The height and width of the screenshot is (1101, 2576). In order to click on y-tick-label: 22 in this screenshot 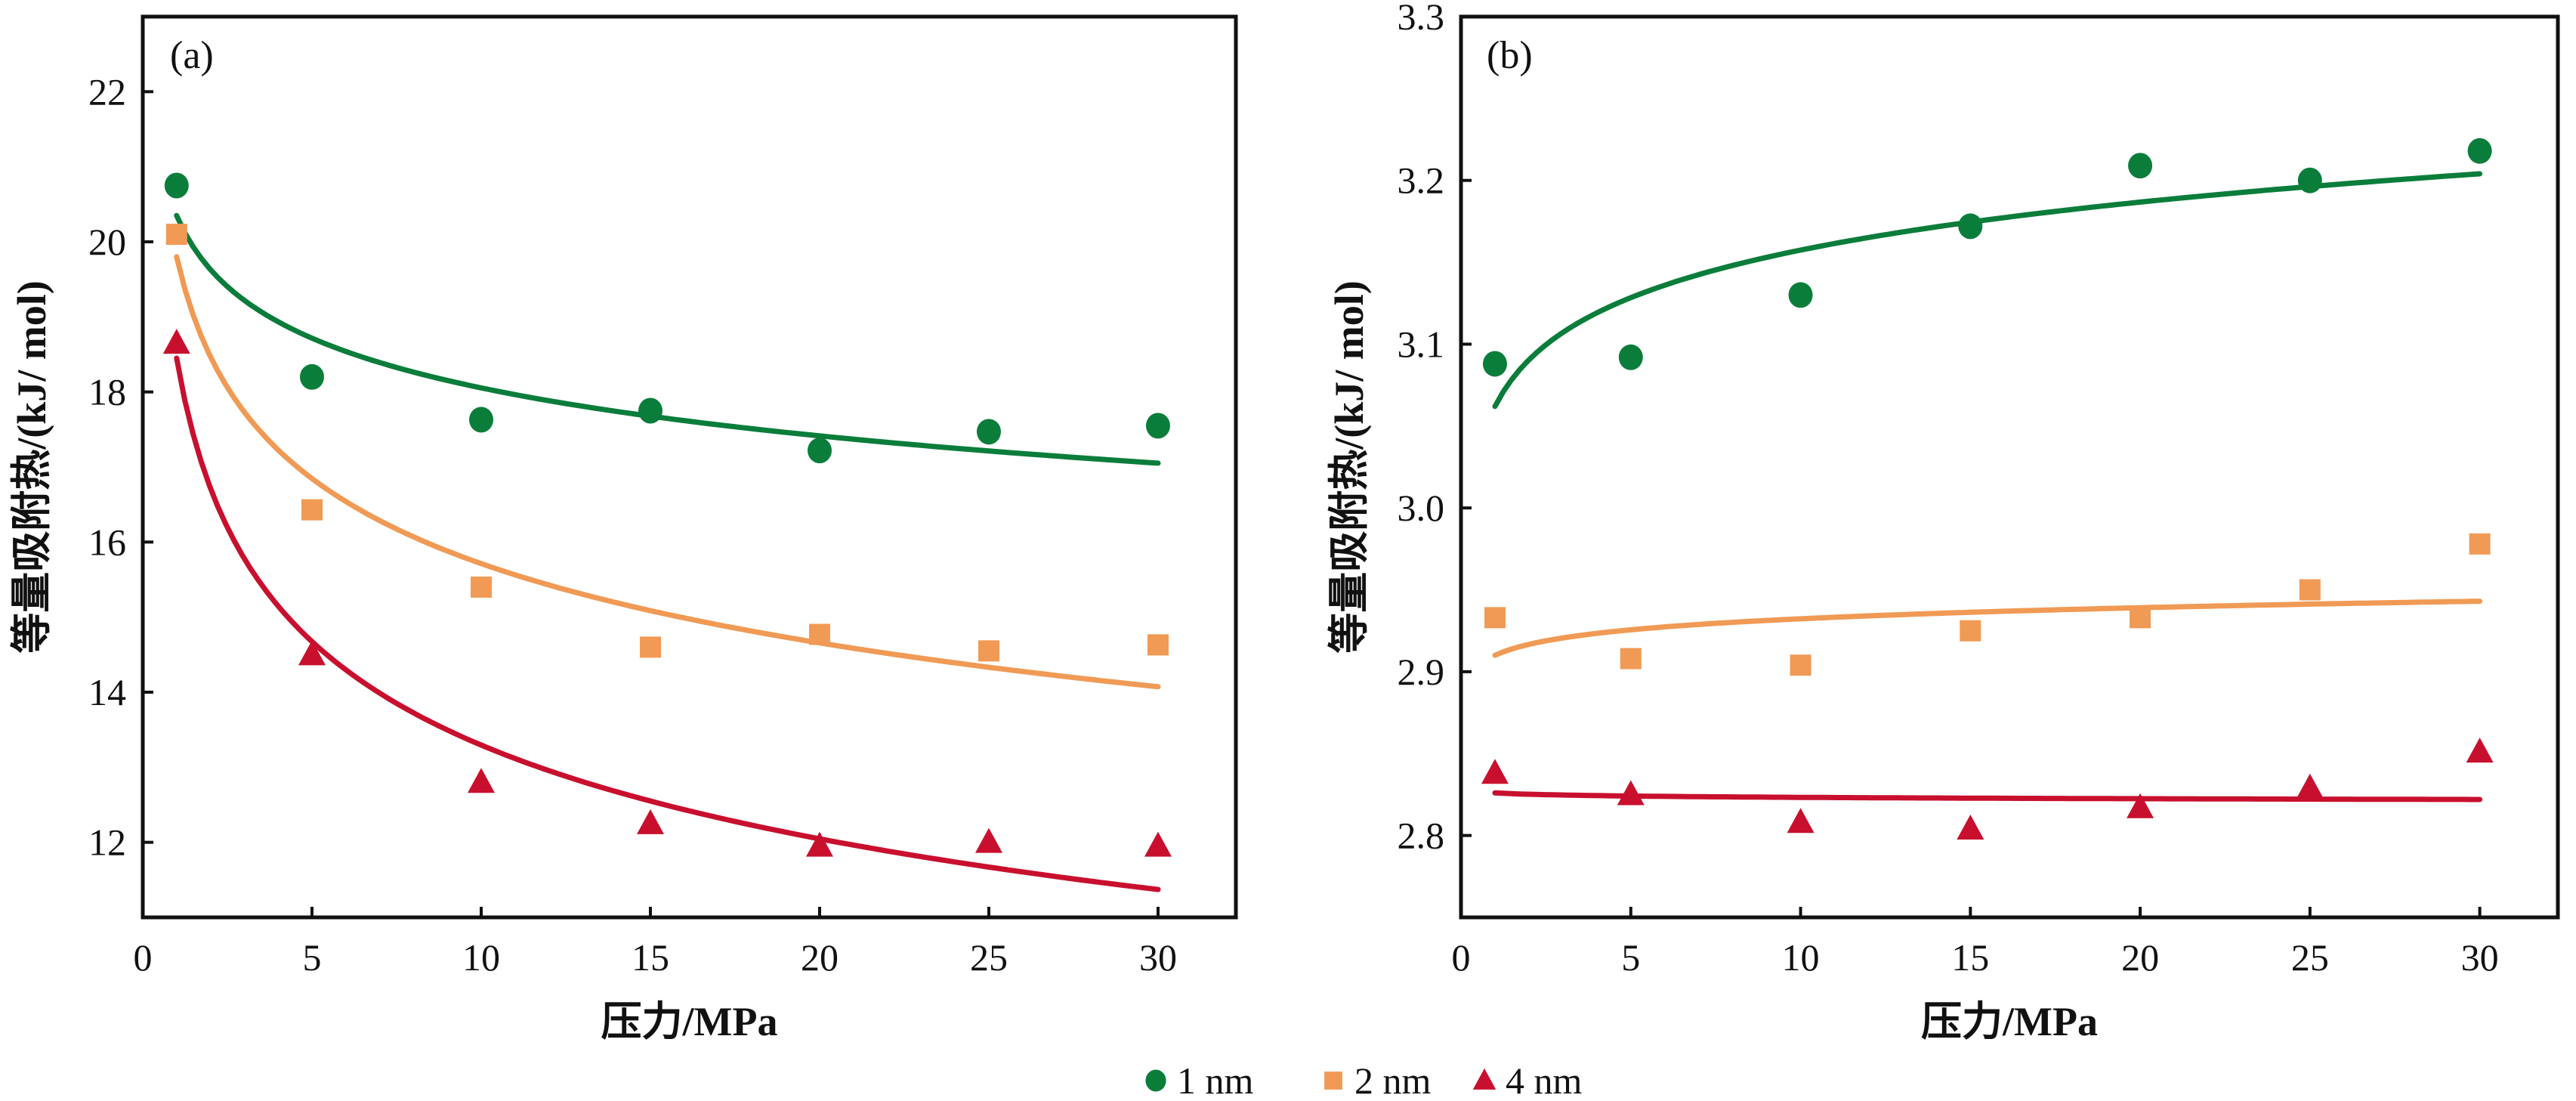, I will do `click(107, 91)`.